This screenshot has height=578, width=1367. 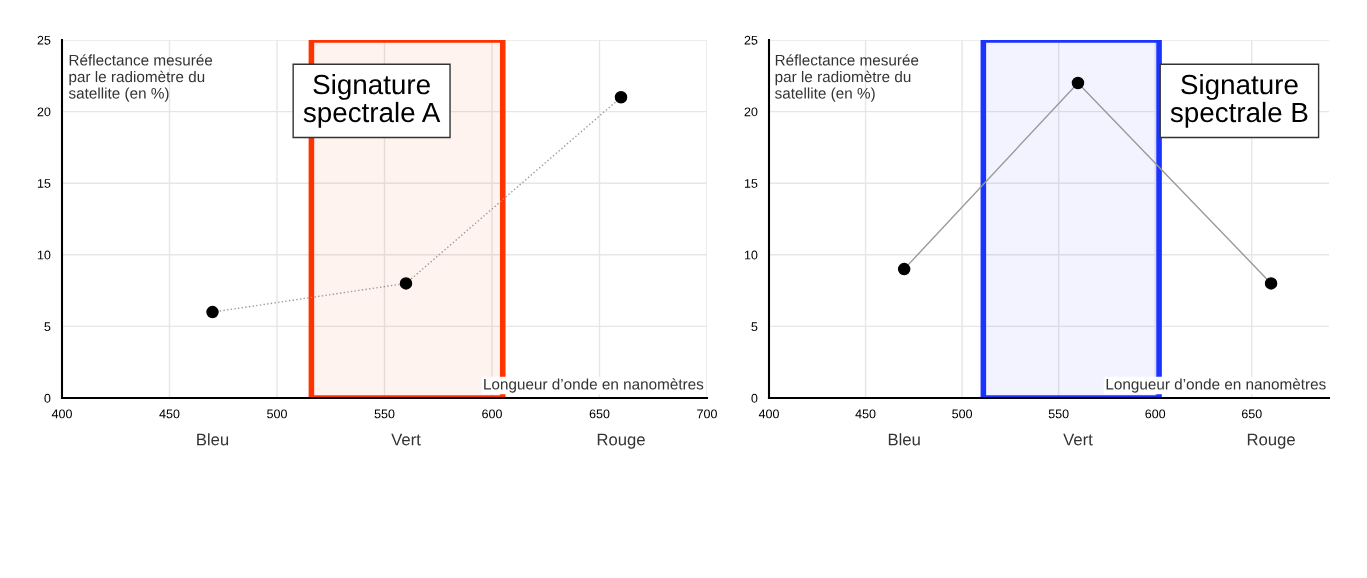 What do you see at coordinates (372, 100) in the screenshot?
I see `text: Signature spectrale A` at bounding box center [372, 100].